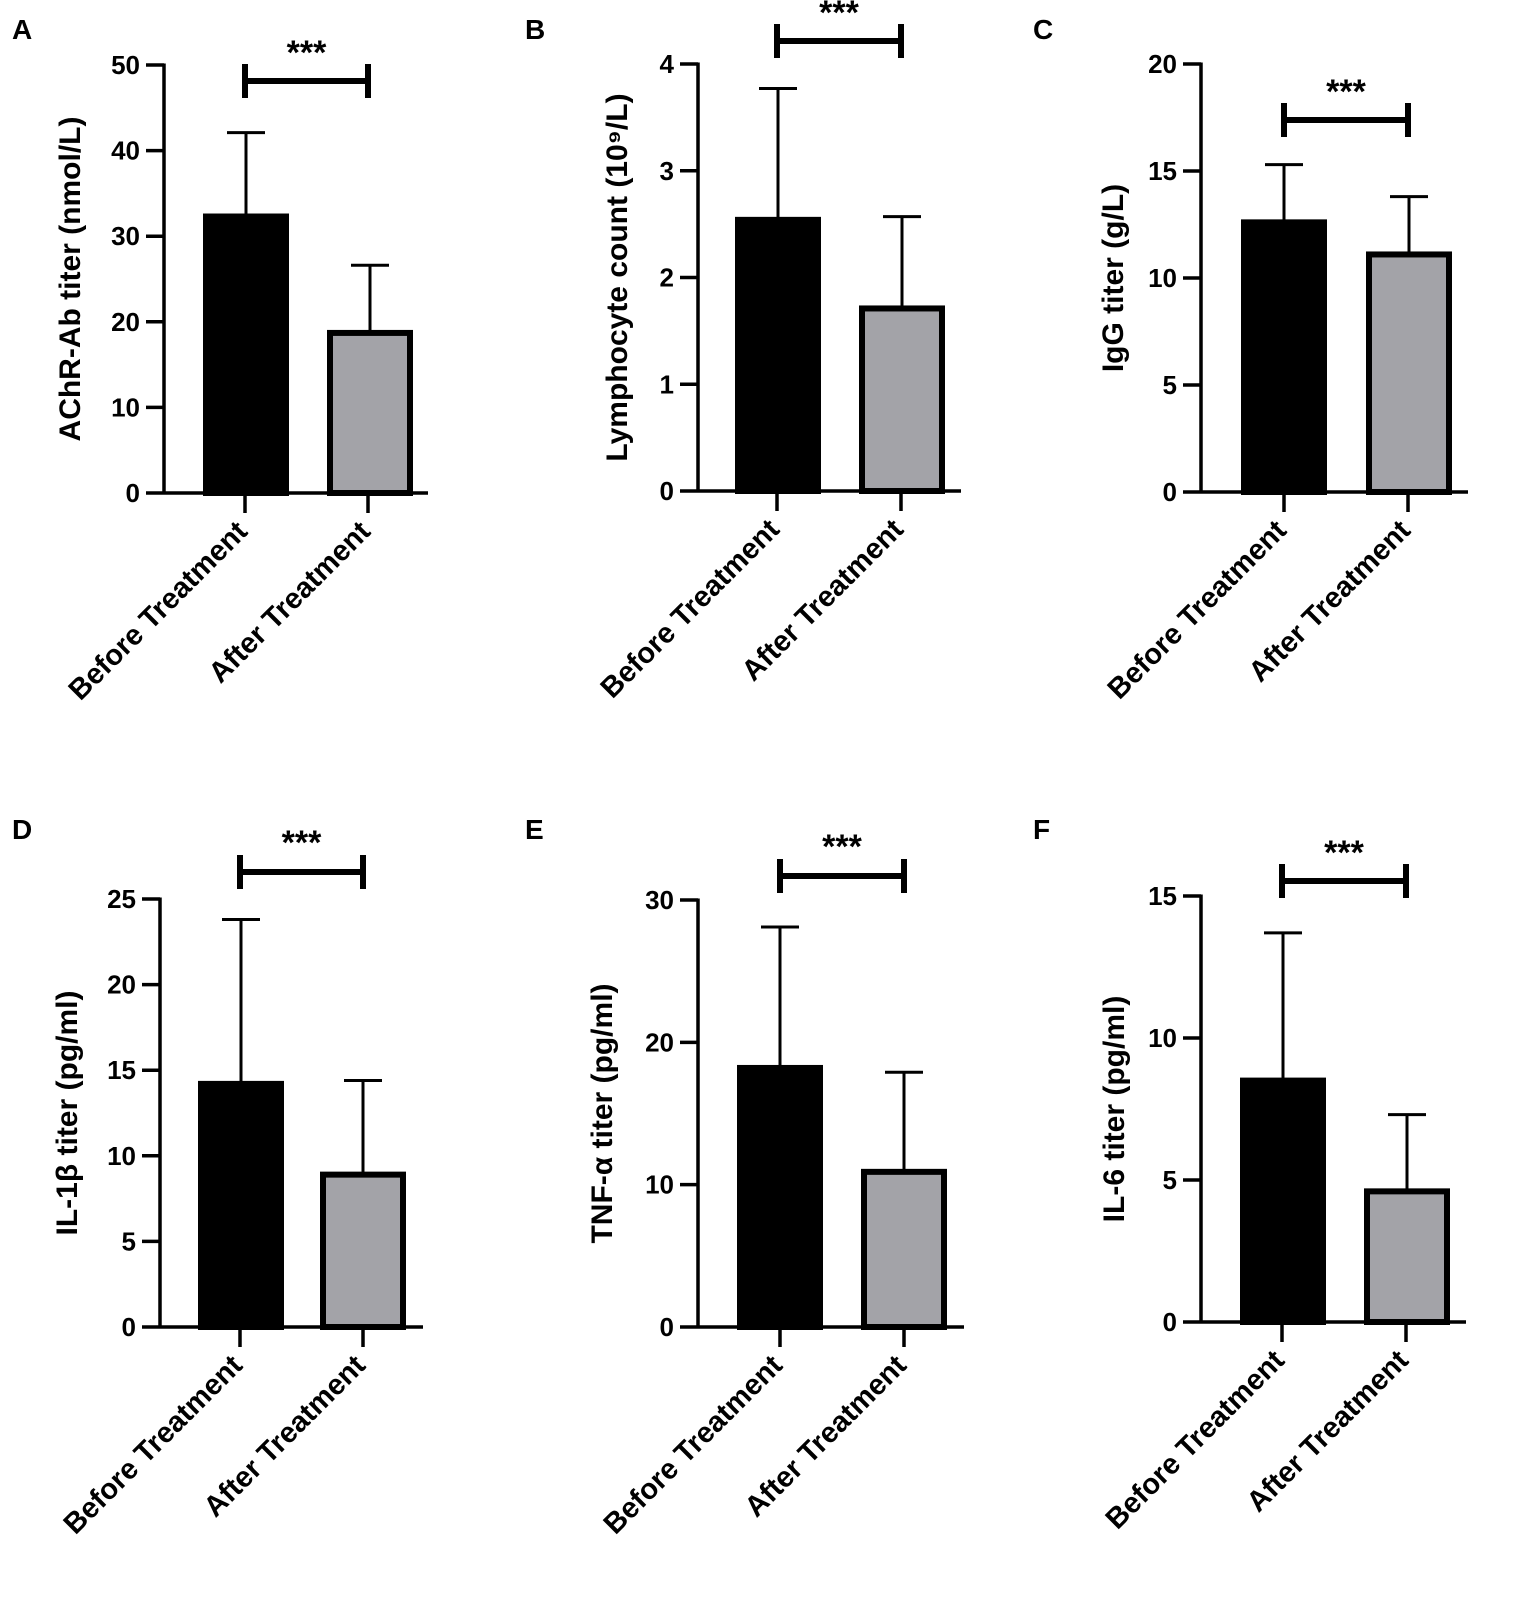  I want to click on y-tick-label: 40, so click(125, 151).